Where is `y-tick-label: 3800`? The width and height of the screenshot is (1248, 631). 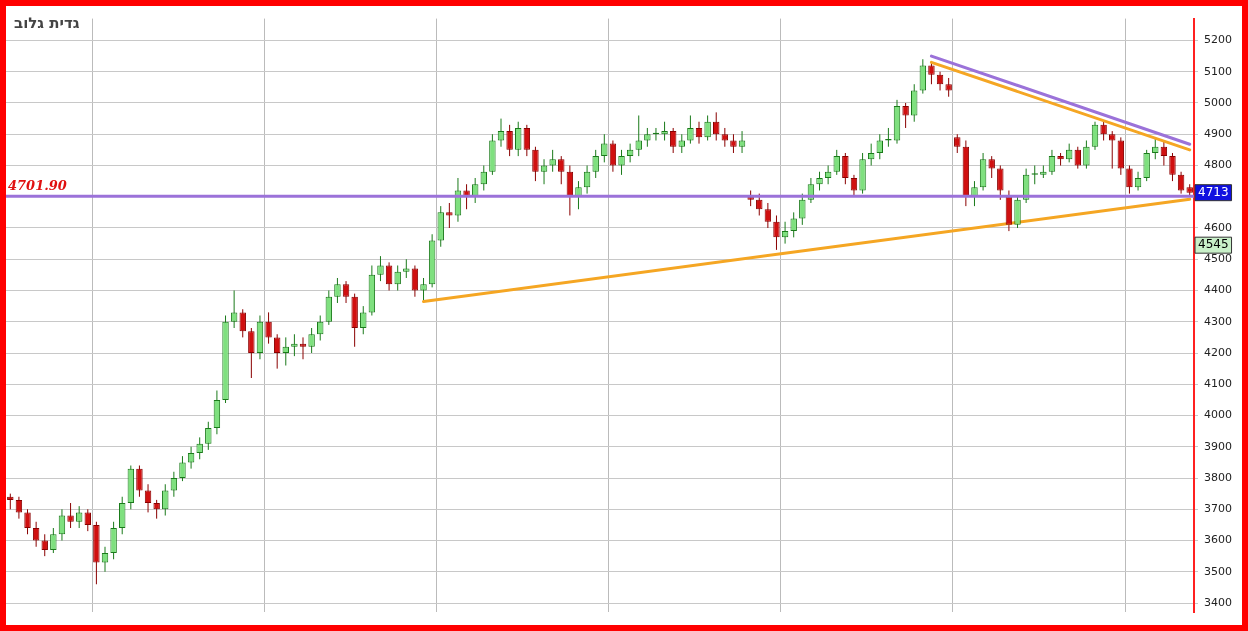
y-tick-label: 3800 is located at coordinates (1218, 477).